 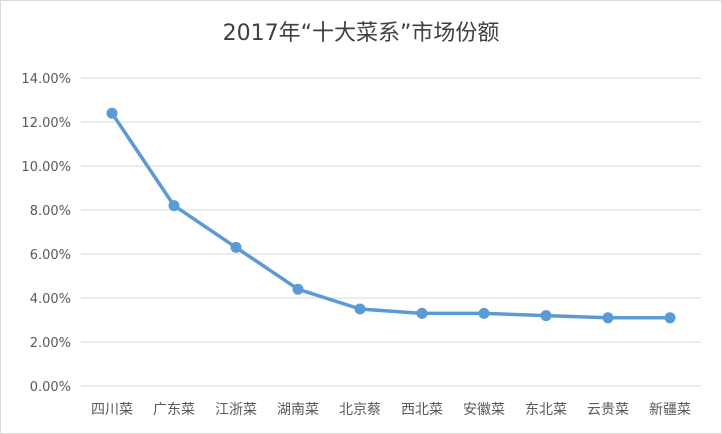 What do you see at coordinates (391, 410) in the screenshot?
I see `x-axis-category-labels: 四川菜 广东菜 江浙菜 湖南菜 北京蔡 西北菜 安徽菜 东北菜 云贵菜 新疆菜` at bounding box center [391, 410].